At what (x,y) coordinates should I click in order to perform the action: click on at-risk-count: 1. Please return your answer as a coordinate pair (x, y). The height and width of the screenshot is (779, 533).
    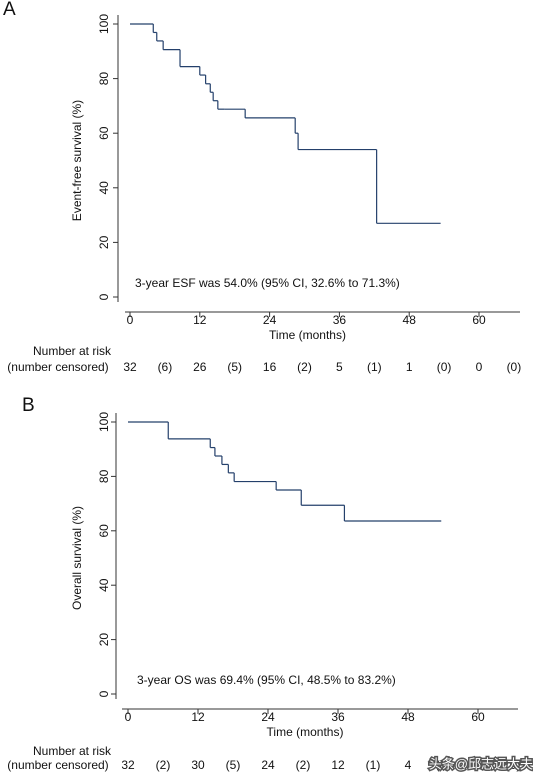
    Looking at the image, I should click on (409, 367).